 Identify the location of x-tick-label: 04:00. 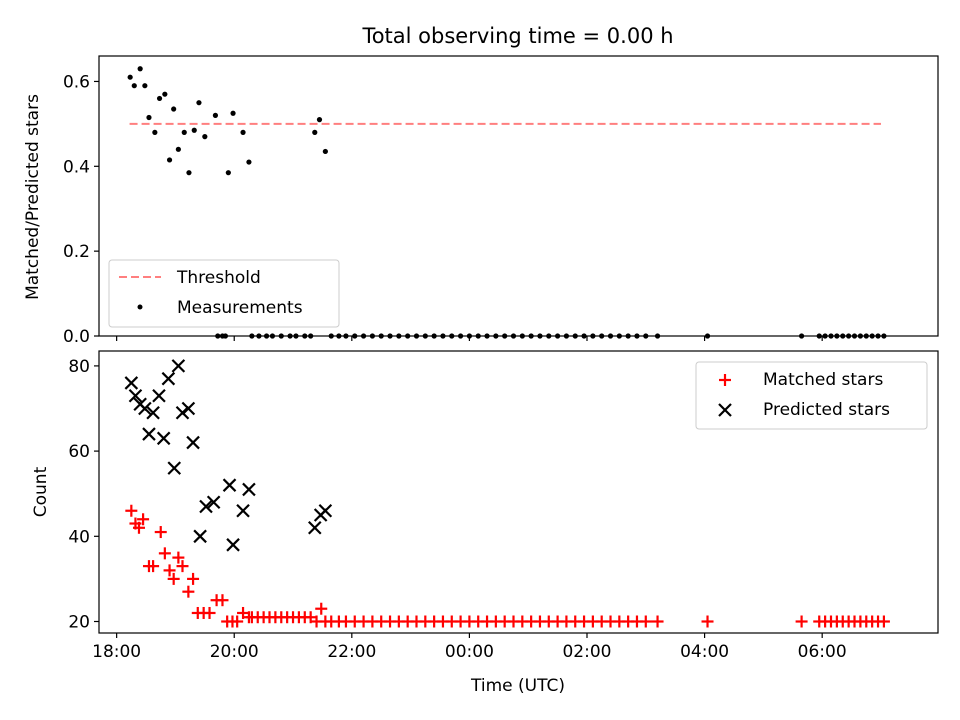
(704, 652).